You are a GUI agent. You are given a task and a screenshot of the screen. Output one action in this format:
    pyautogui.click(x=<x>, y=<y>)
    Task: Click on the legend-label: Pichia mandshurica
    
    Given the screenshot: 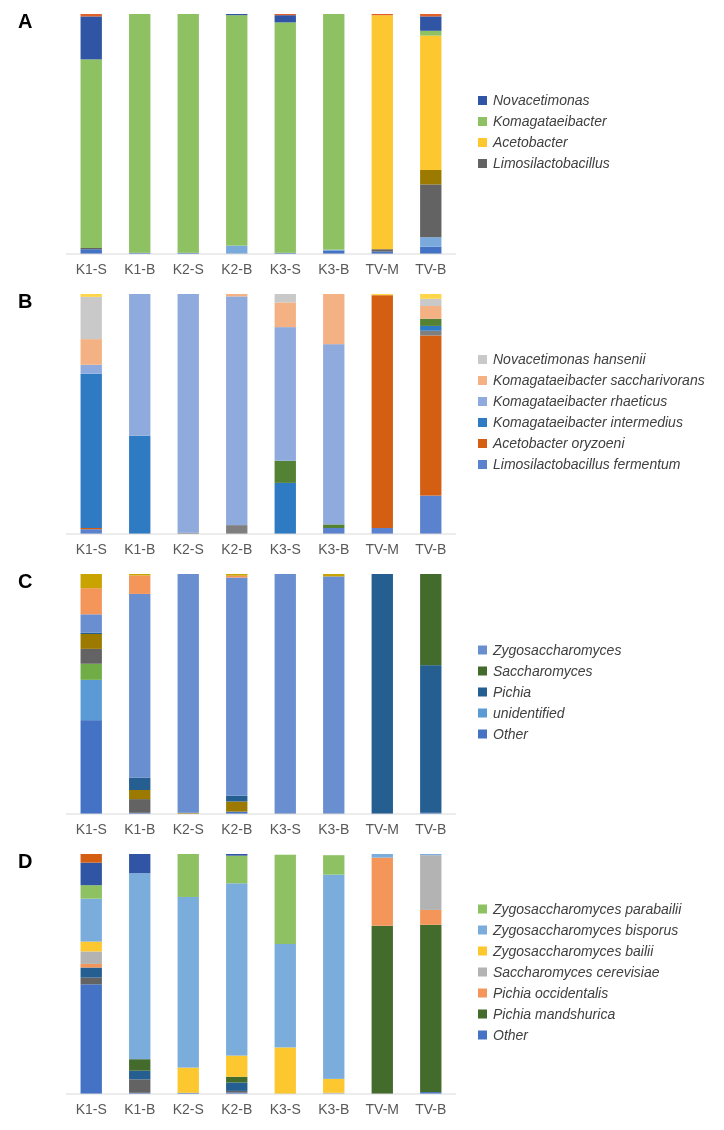 What is the action you would take?
    pyautogui.click(x=554, y=1013)
    